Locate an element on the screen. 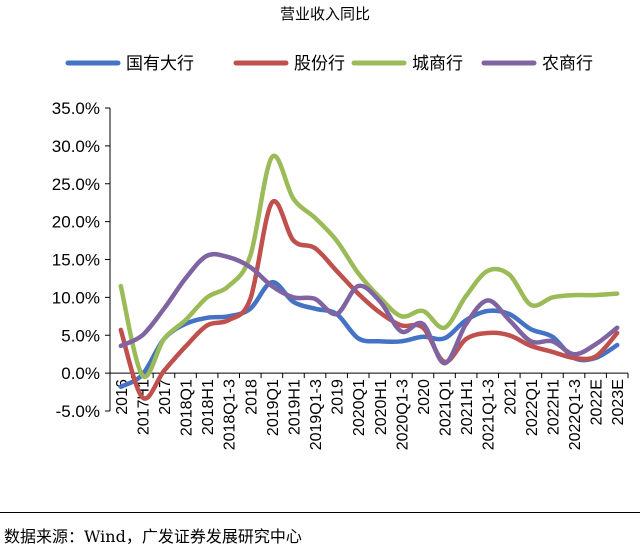 The height and width of the screenshot is (552, 640). source-note: 数据来源：Wind，广发证券发展研究中心 is located at coordinates (153, 536).